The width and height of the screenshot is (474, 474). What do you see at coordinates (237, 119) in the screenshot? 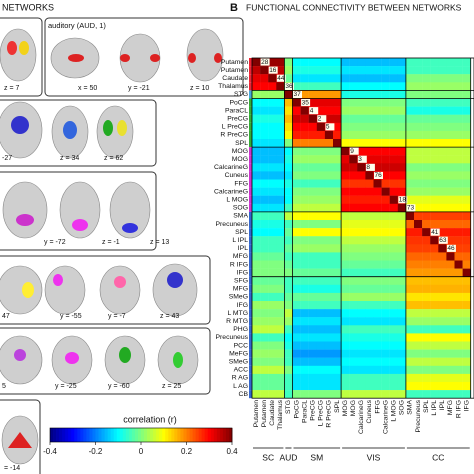
I see `row-label: PreCG` at bounding box center [237, 119].